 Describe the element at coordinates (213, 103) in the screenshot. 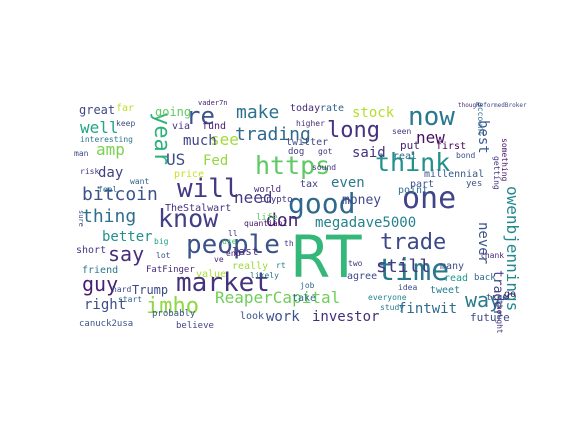

I see `cloud-word-vader7n: vader7n` at that location.